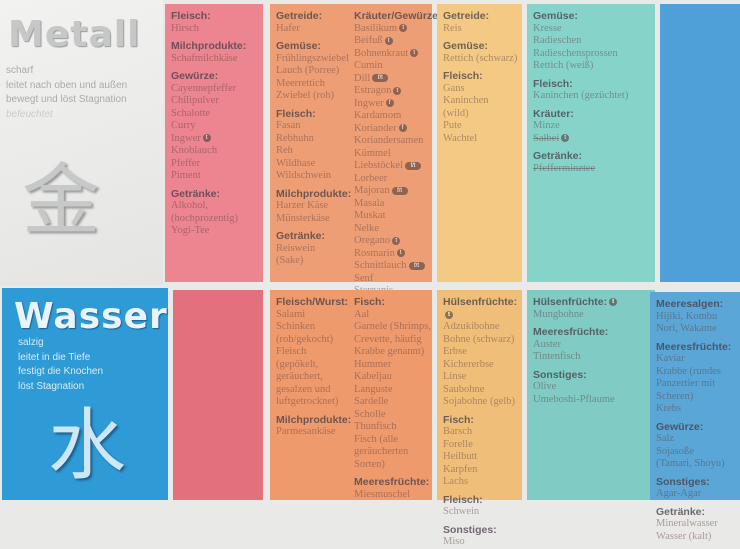  I want to click on food-item: Basilikum t, so click(398, 29).